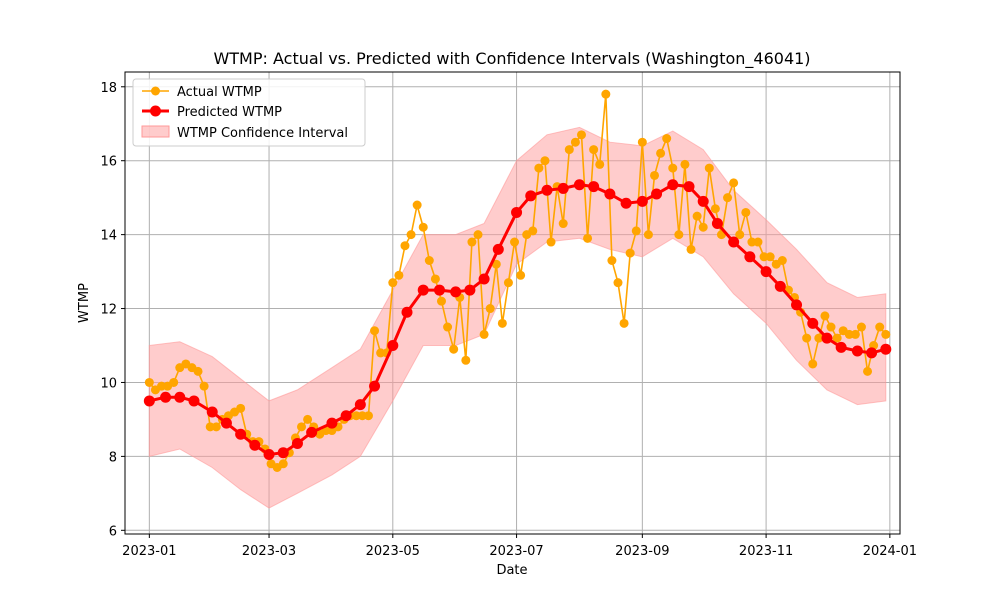 Image resolution: width=1000 pixels, height=600 pixels. I want to click on legend-label: Predicted WTMP, so click(229, 112).